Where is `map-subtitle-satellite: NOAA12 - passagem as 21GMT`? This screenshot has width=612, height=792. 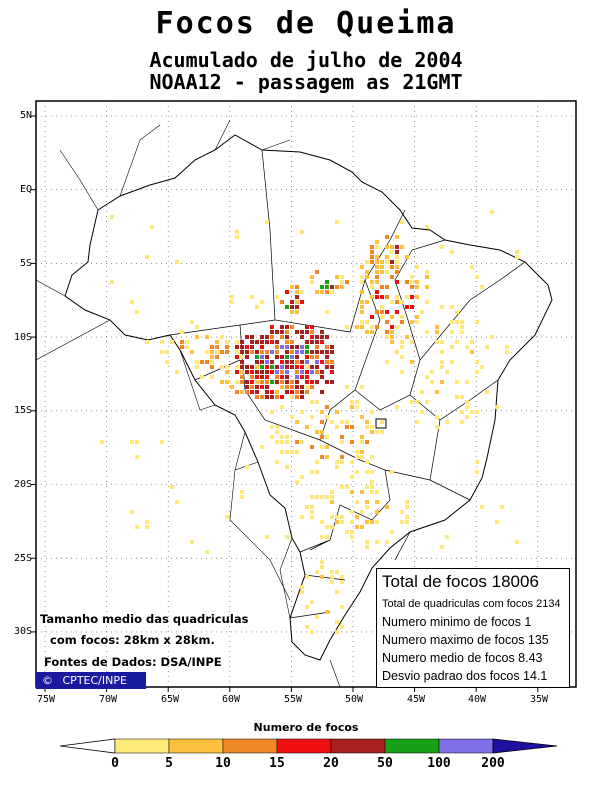 map-subtitle-satellite: NOAA12 - passagem as 21GMT is located at coordinates (306, 82).